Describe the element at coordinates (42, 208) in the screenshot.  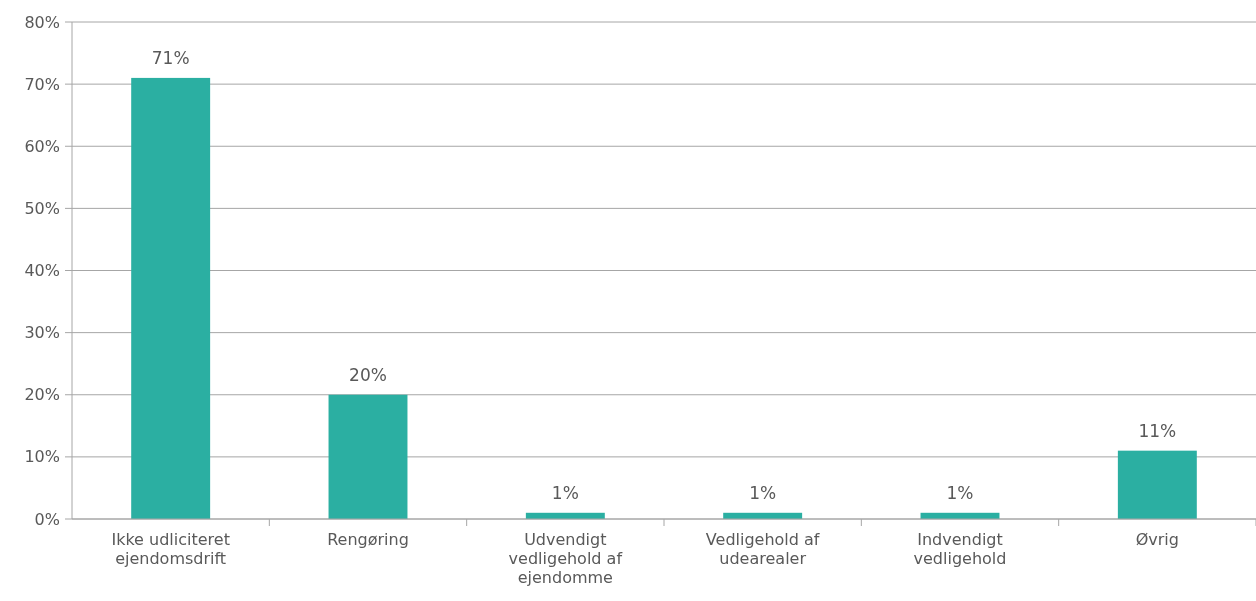
I see `y-tick-label: 50%` at that location.